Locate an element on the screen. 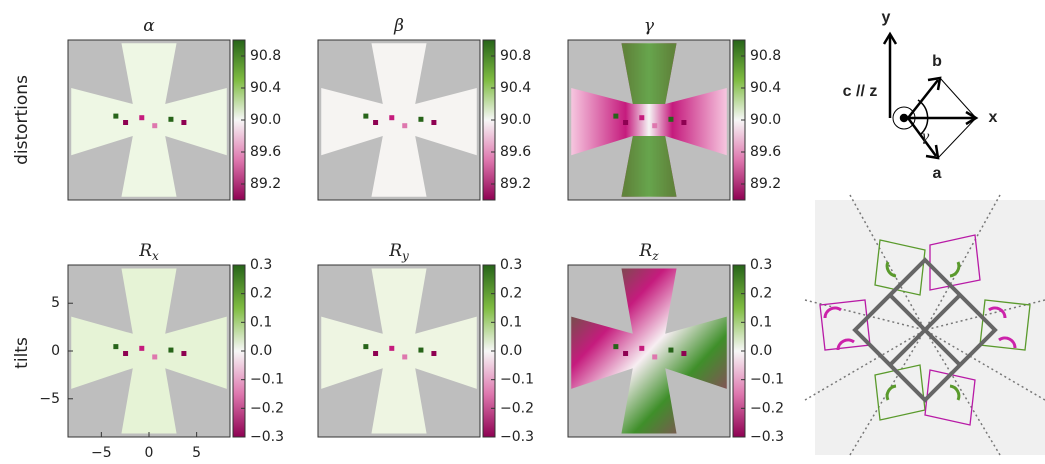 This screenshot has width=1045, height=464. panel-title-subscript: y is located at coordinates (405, 256).